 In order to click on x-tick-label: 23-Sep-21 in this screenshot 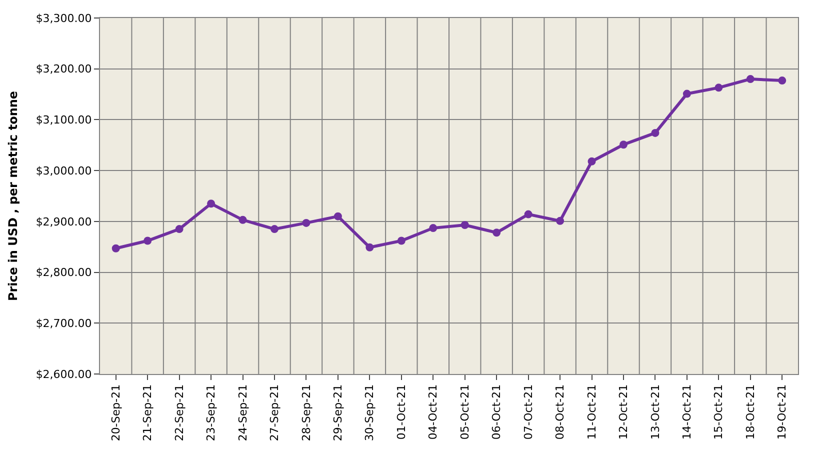, I will do `click(211, 413)`.